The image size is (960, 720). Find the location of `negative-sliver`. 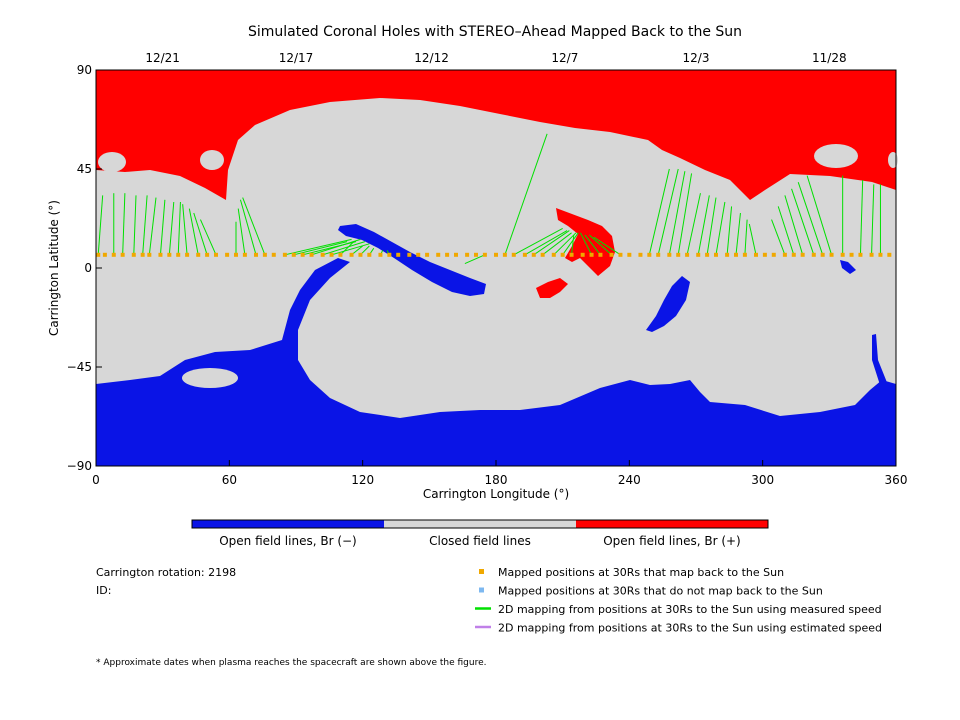

negative-sliver is located at coordinates (880, 359).